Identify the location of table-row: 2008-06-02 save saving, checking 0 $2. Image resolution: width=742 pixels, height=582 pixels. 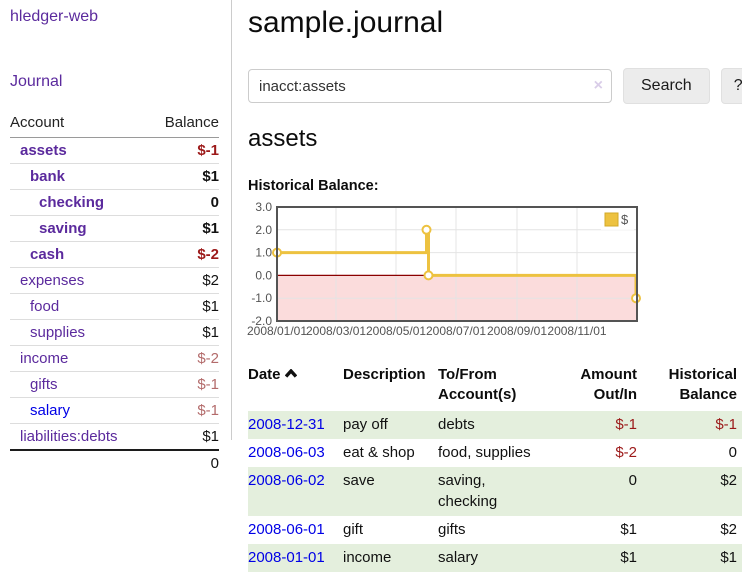
(495, 491).